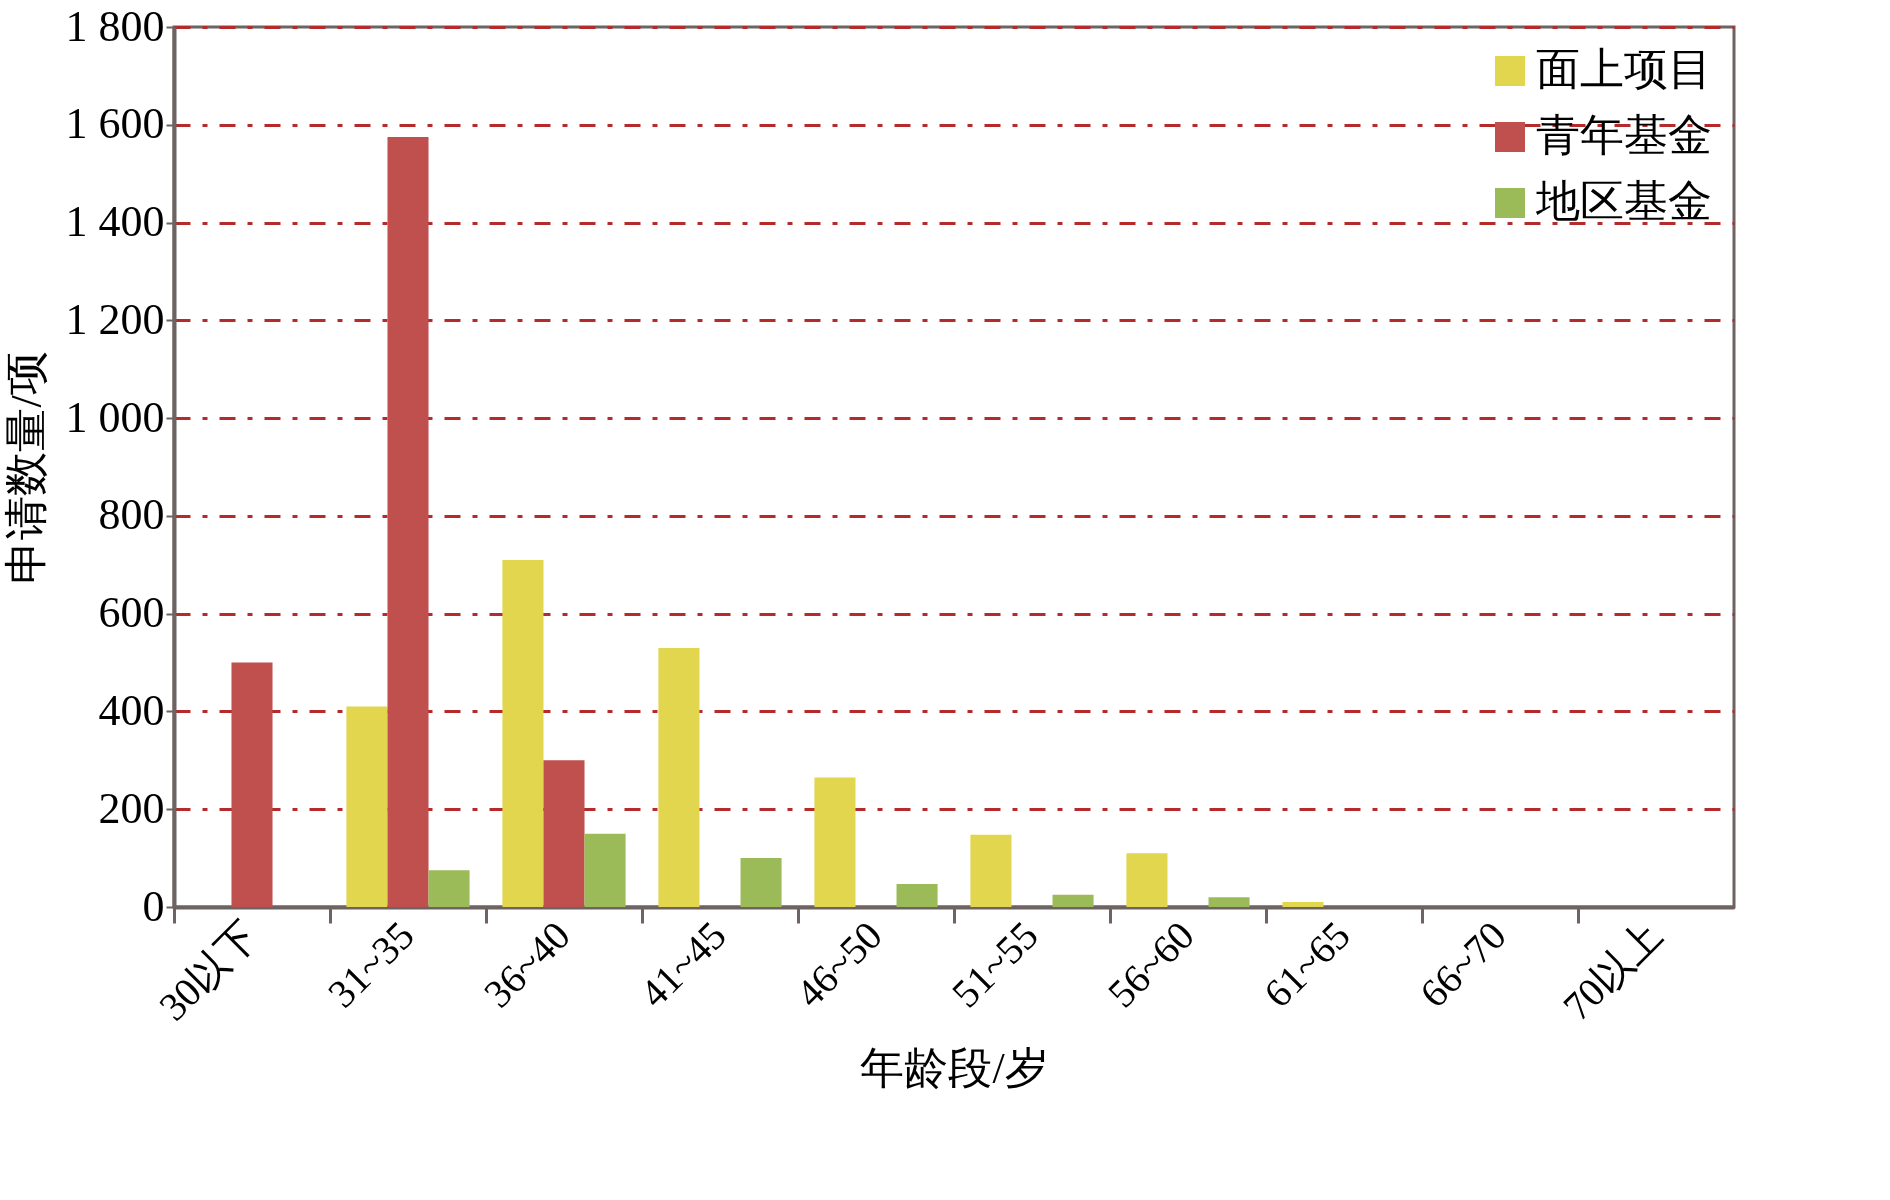  I want to click on y-axis-title: 申请数量/项, so click(26, 467).